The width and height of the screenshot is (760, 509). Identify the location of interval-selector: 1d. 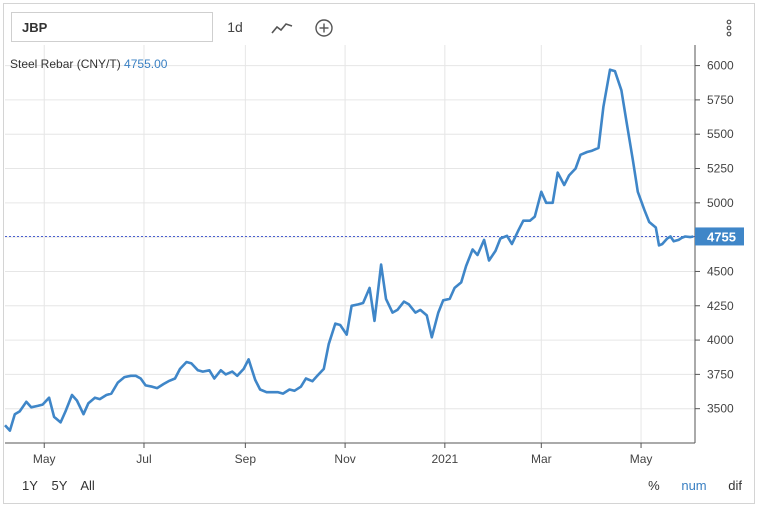
(235, 27).